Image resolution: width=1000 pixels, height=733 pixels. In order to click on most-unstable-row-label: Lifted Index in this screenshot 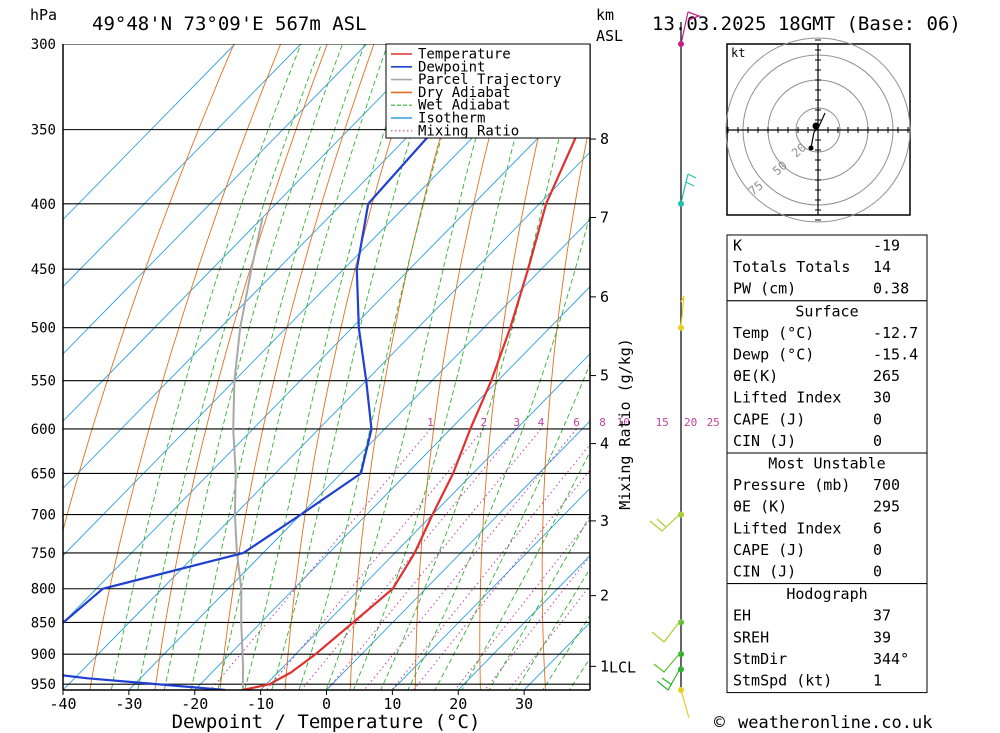, I will do `click(787, 528)`.